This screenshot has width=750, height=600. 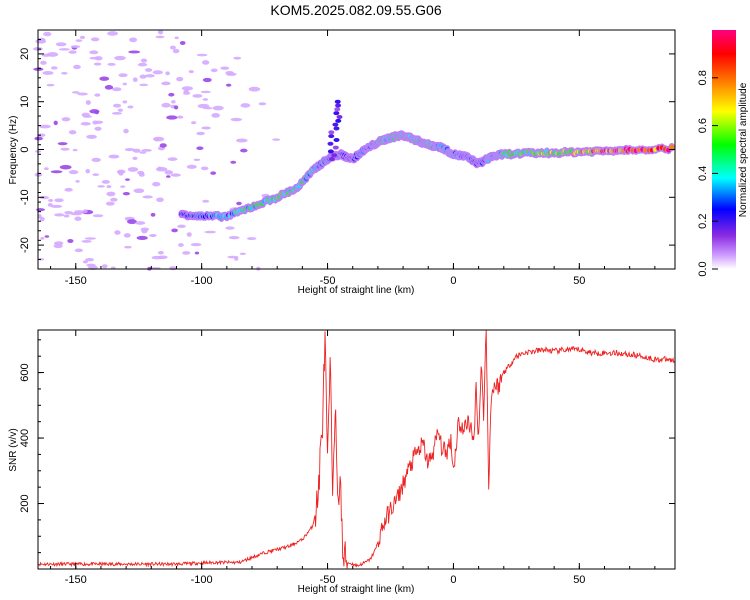 I want to click on snr-x-tick-label: 50, so click(x=579, y=580).